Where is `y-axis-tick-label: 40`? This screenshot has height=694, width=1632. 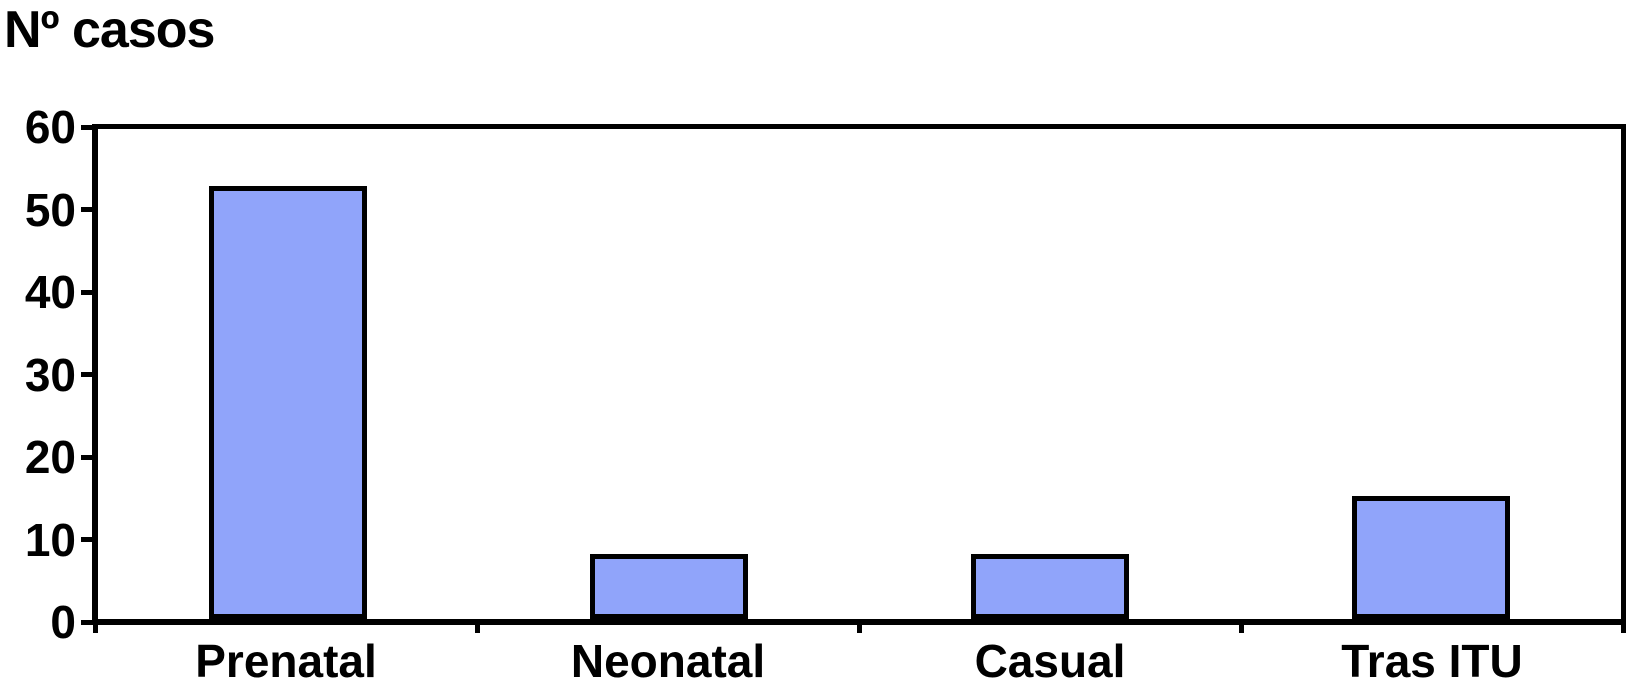
y-axis-tick-label: 40 is located at coordinates (50, 292).